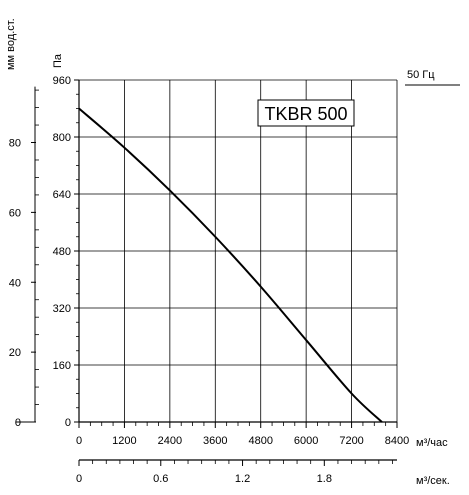 This screenshot has width=469, height=495. Describe the element at coordinates (215, 441) in the screenshot. I see `x-tick-label: 3600` at that location.